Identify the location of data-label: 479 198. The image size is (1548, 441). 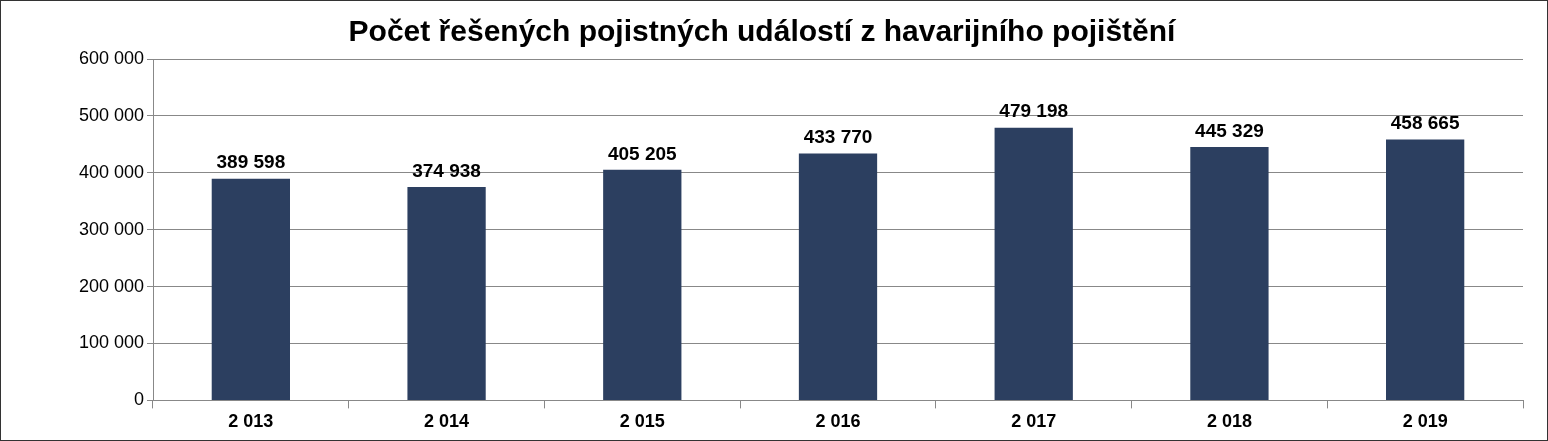
(1034, 111).